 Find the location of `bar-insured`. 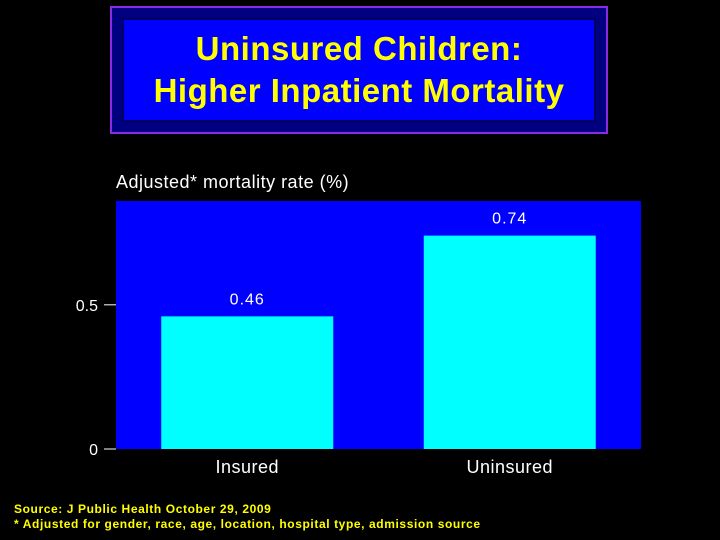

bar-insured is located at coordinates (247, 382).